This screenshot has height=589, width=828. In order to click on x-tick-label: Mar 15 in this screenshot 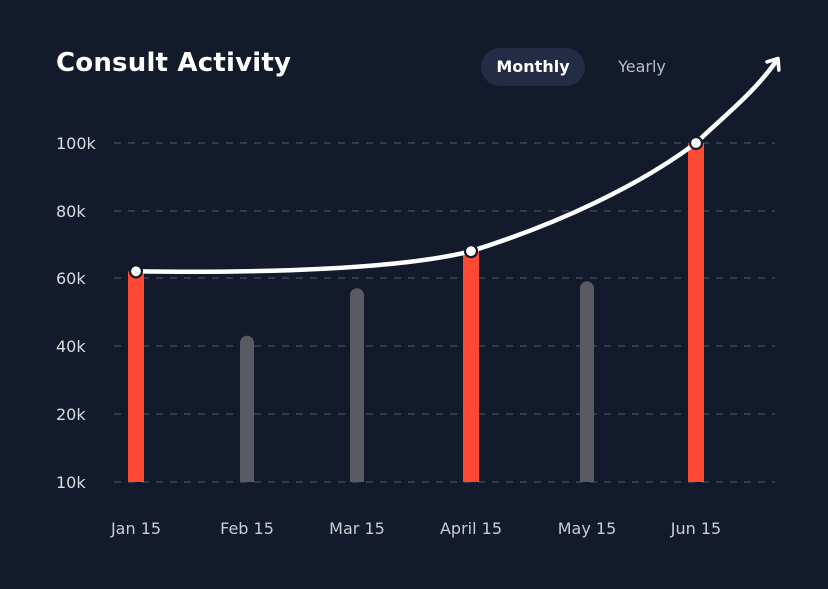, I will do `click(357, 528)`.